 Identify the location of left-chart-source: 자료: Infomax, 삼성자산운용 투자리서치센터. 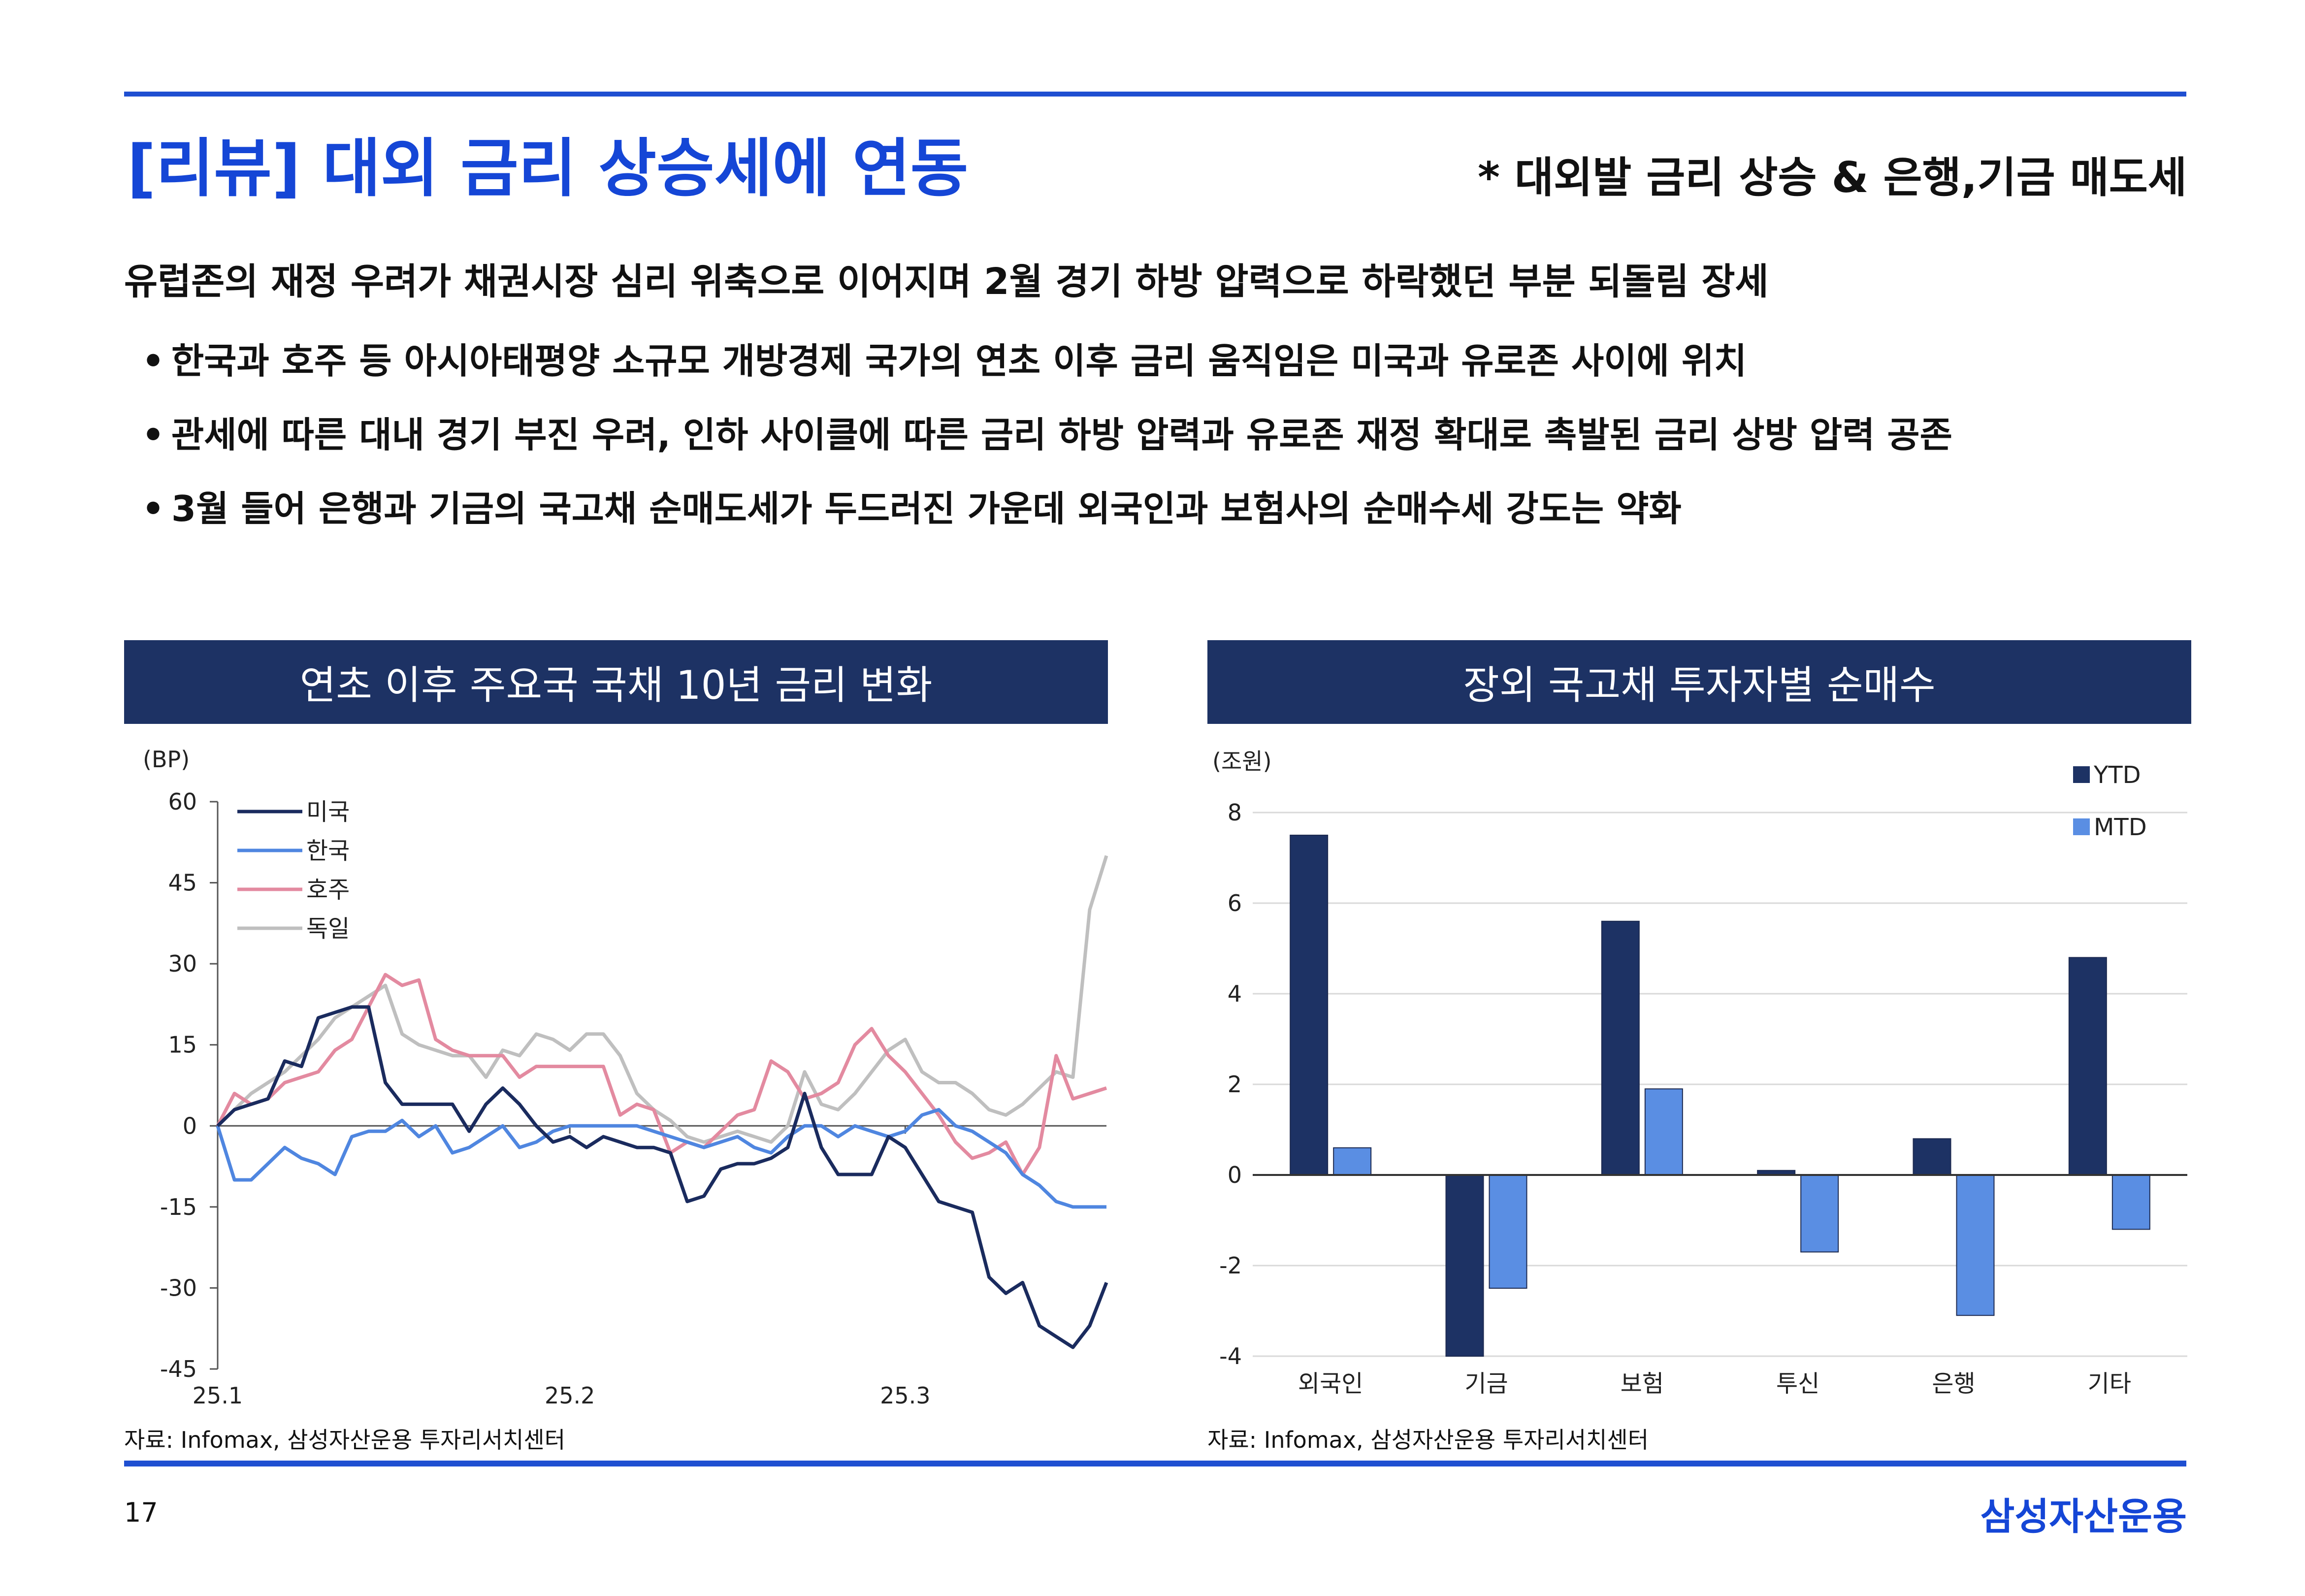
(345, 1440).